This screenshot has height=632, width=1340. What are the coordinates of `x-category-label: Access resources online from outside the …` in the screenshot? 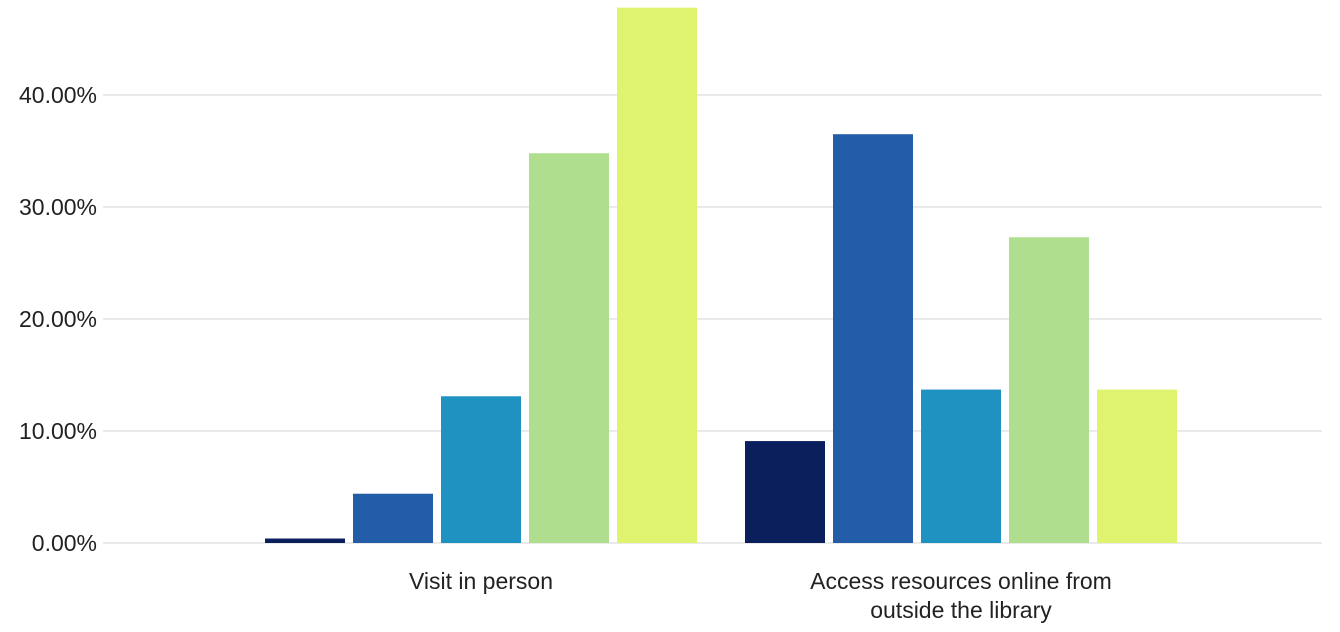 It's located at (961, 595).